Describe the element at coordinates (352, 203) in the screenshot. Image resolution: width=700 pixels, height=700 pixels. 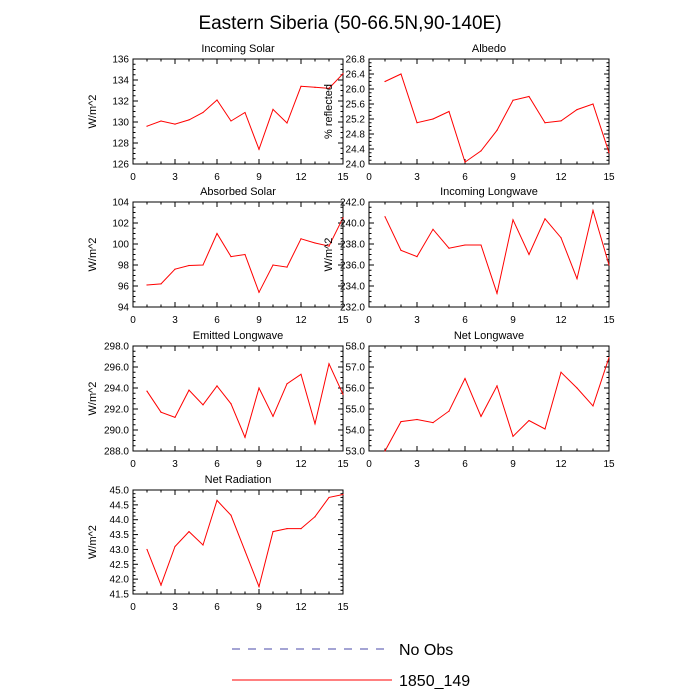
I see `y-tick-label: 242.0` at that location.